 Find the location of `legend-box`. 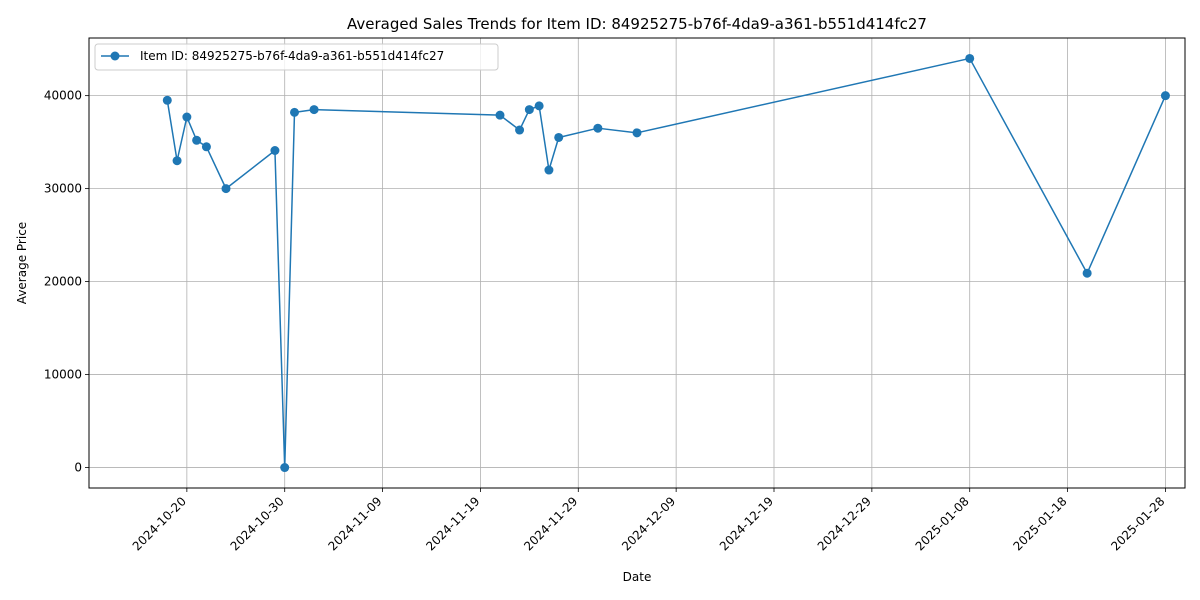

legend-box is located at coordinates (296, 57).